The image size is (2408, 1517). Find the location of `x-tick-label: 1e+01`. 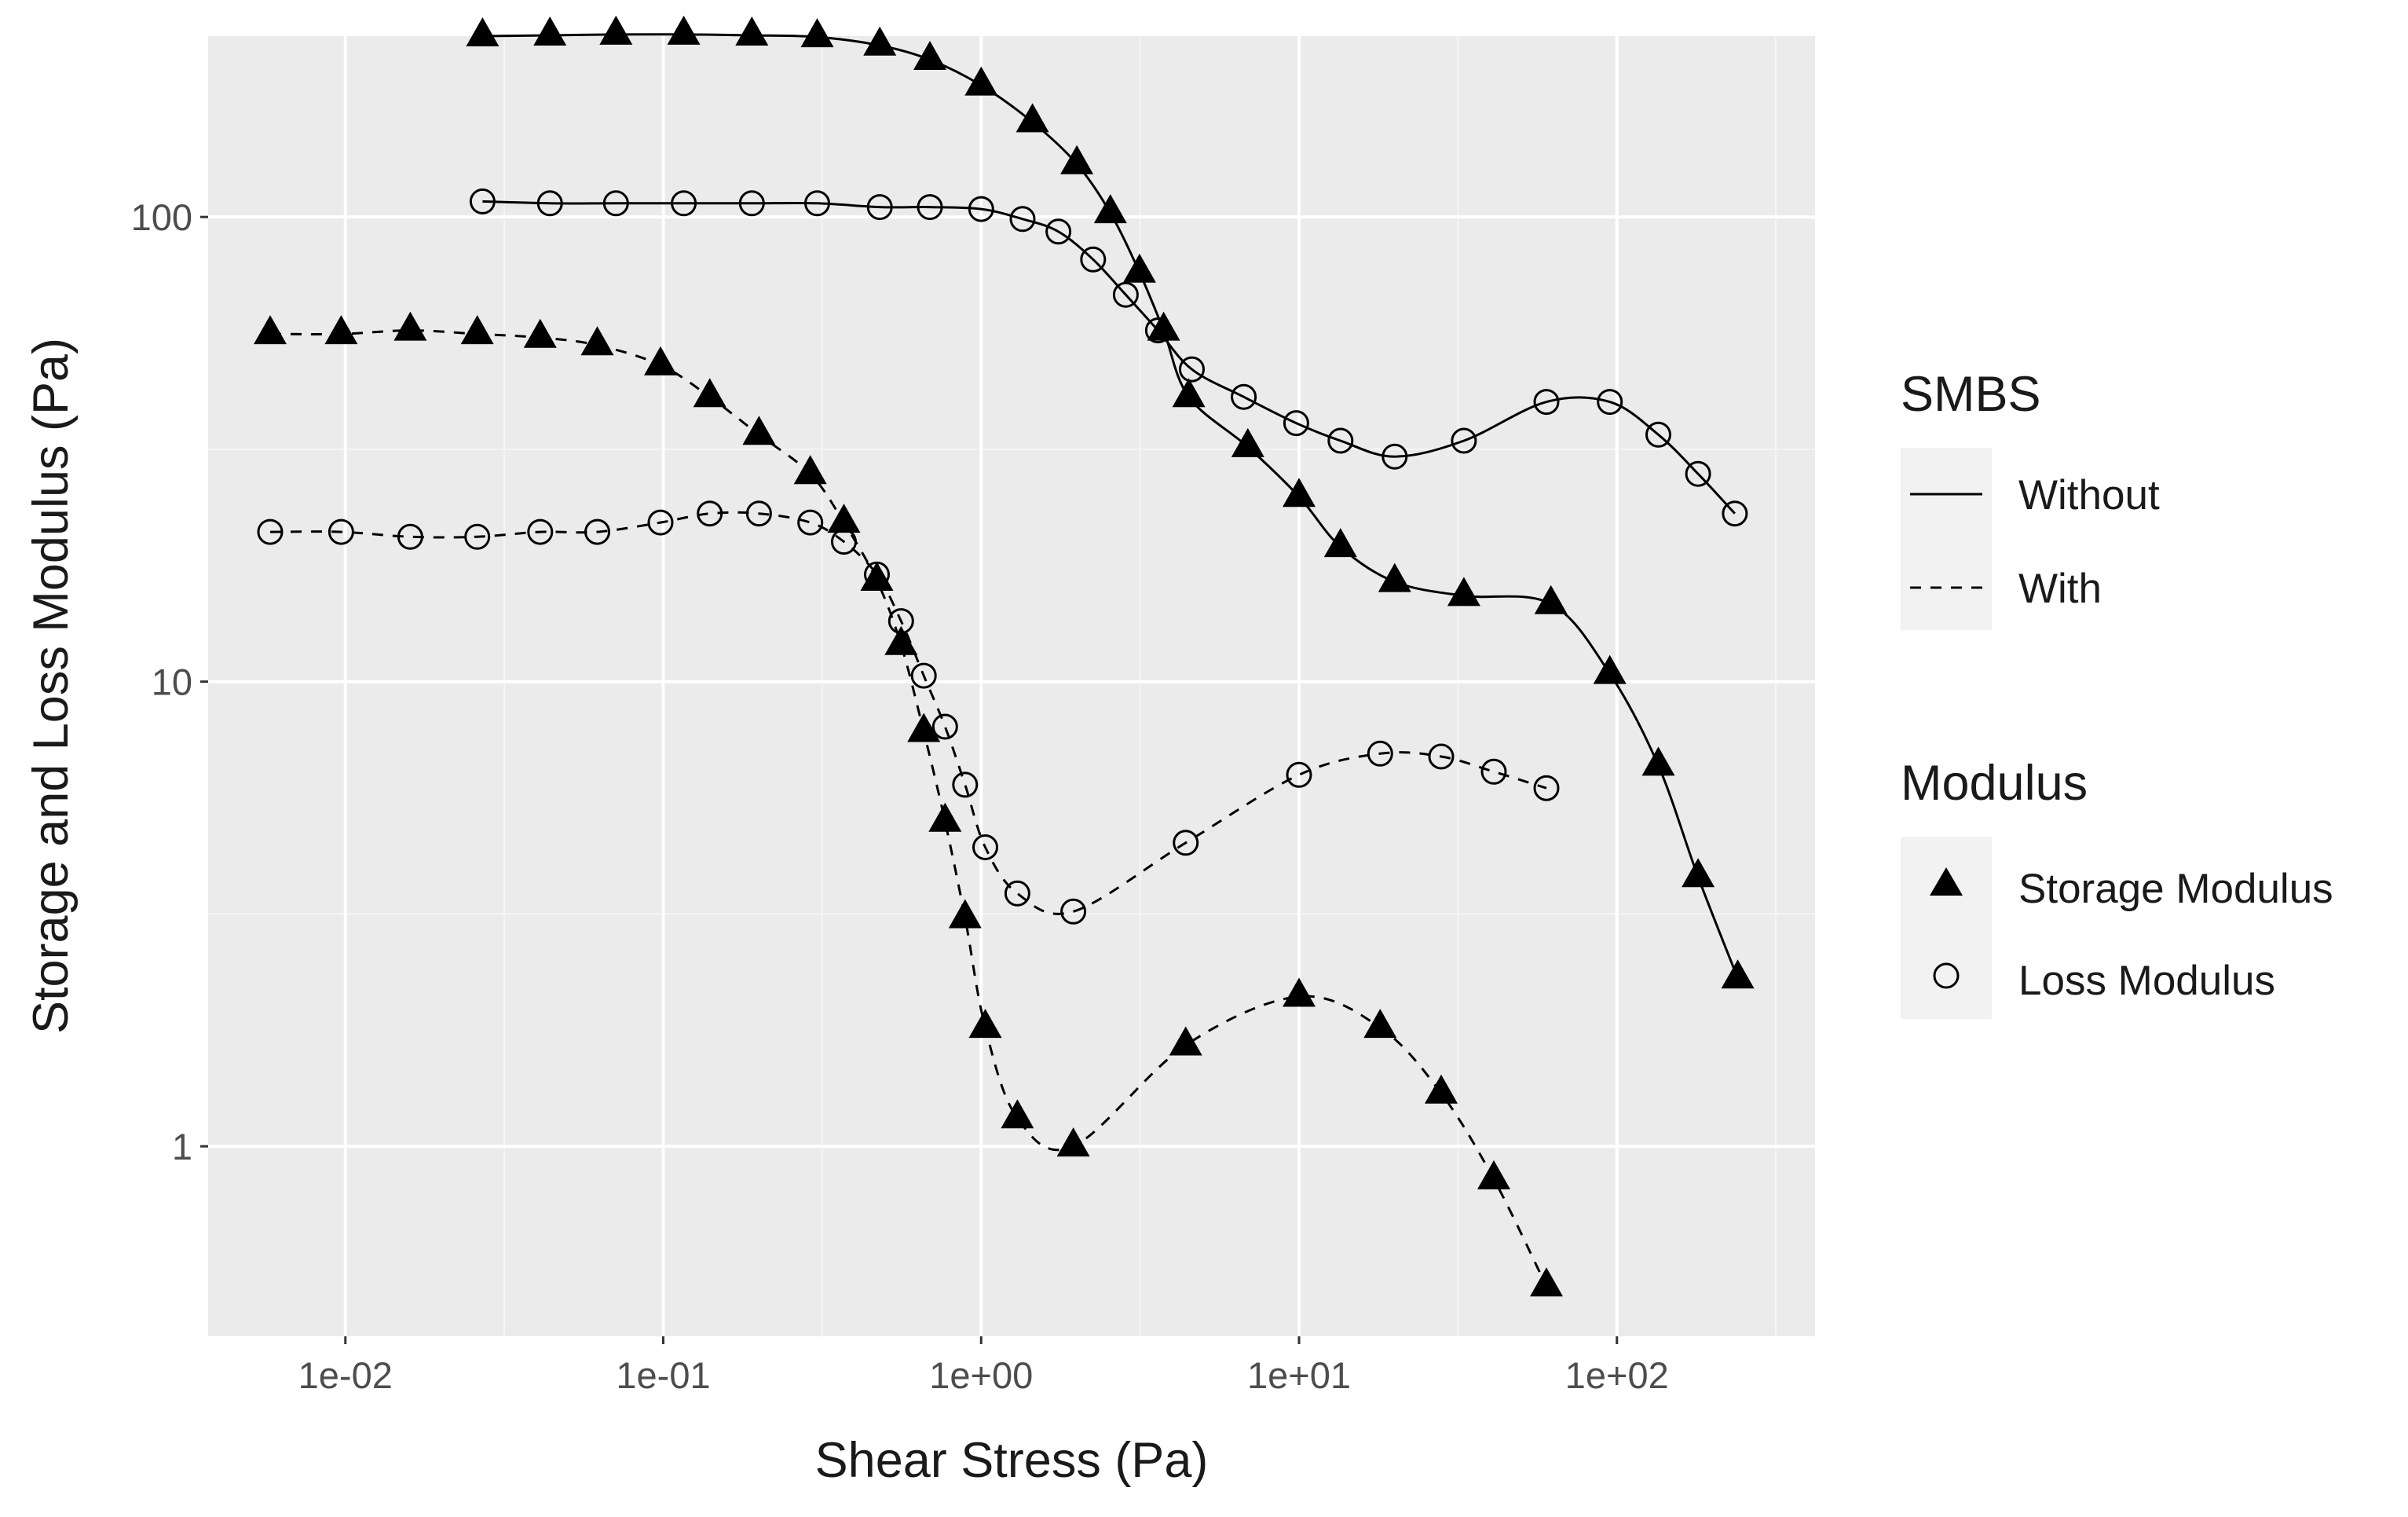

x-tick-label: 1e+01 is located at coordinates (1299, 1375).